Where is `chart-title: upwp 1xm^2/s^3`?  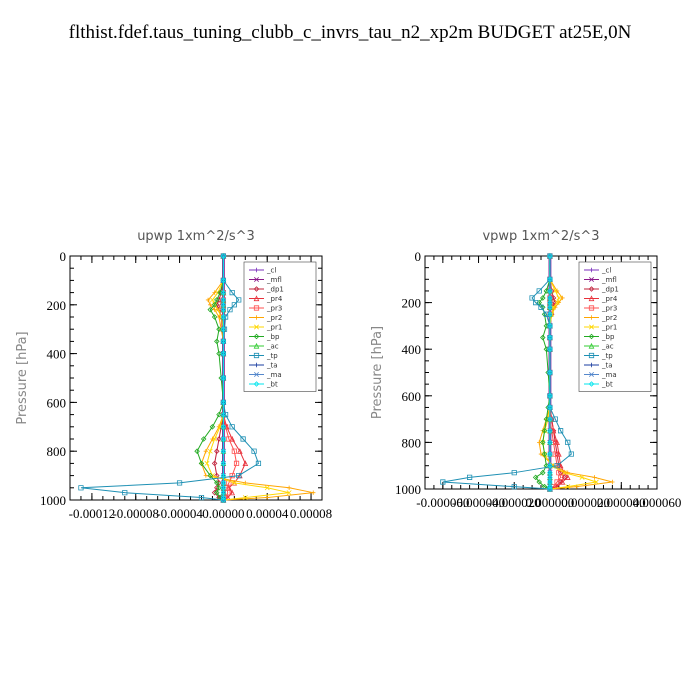
chart-title: upwp 1xm^2/s^3 is located at coordinates (196, 236).